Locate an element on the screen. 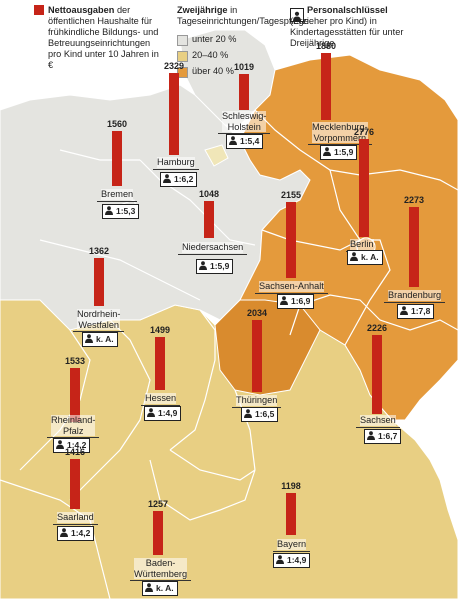  spending-value-brandenburg: 2273 is located at coordinates (414, 200).